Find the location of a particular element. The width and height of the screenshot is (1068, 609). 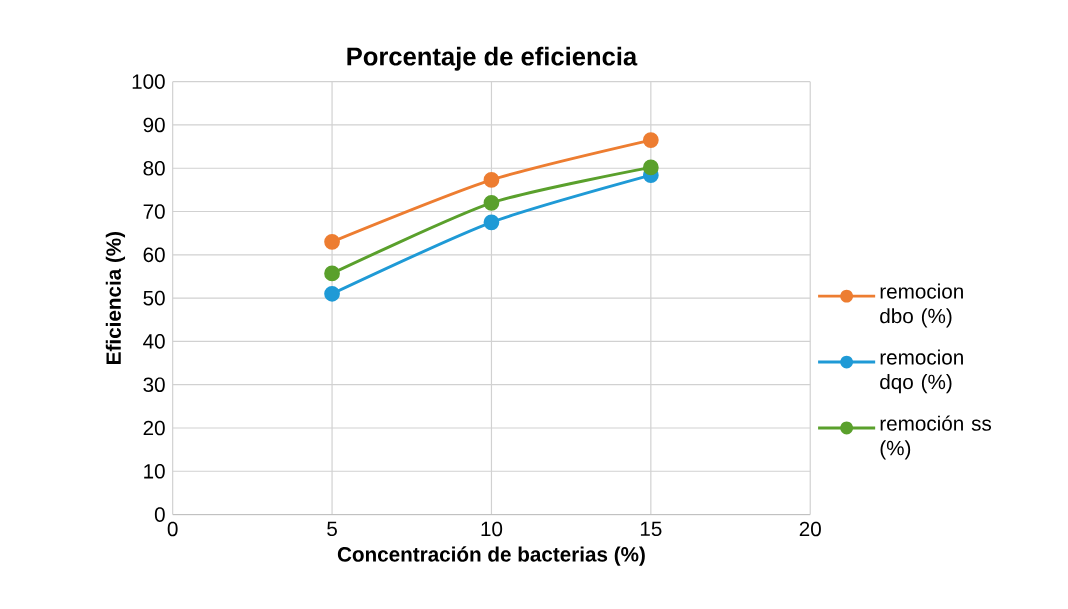

legend-label: remocion dqo (%) is located at coordinates (921, 371).